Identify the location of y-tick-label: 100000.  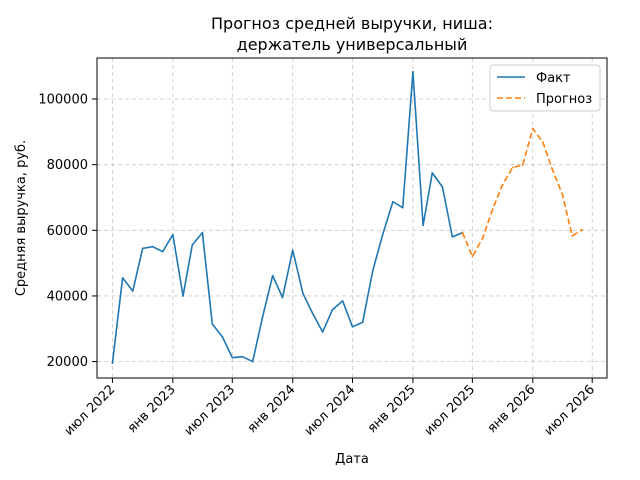
(63, 100).